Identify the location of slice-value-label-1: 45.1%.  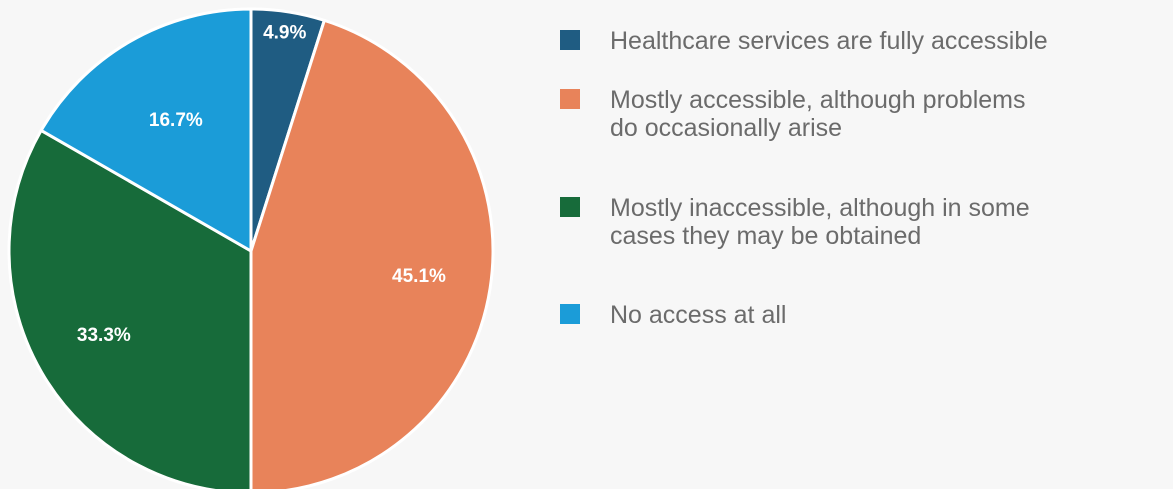
(419, 276).